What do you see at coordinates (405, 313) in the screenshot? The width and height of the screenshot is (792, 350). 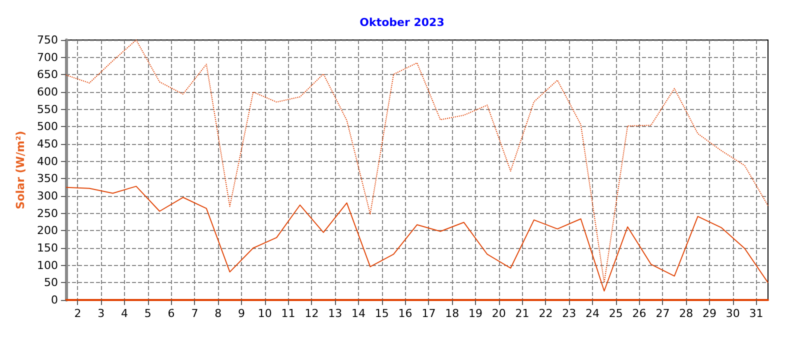 I see `x-tick-label: 16` at bounding box center [405, 313].